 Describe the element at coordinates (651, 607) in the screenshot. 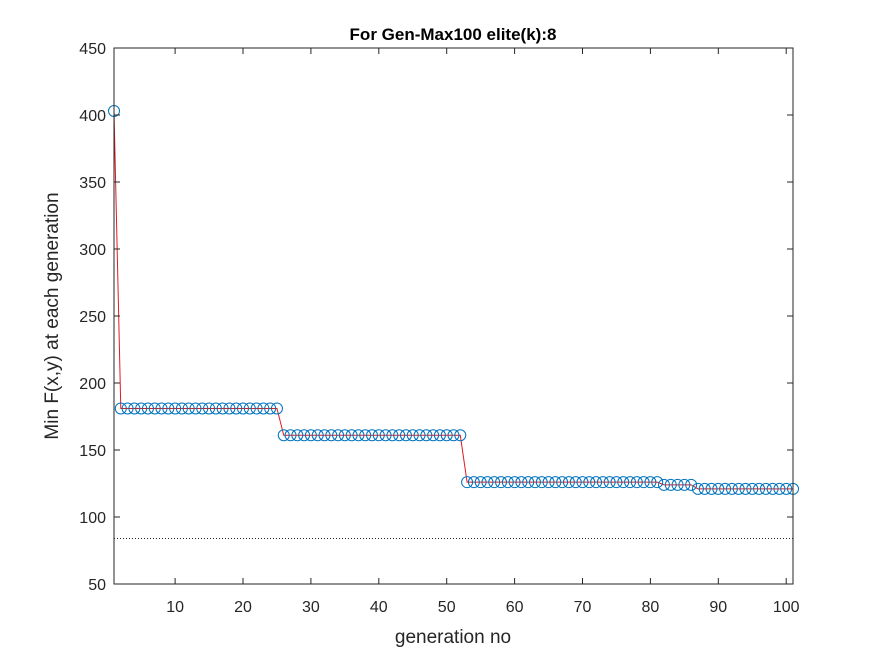

I see `x-tick-label: 80` at that location.